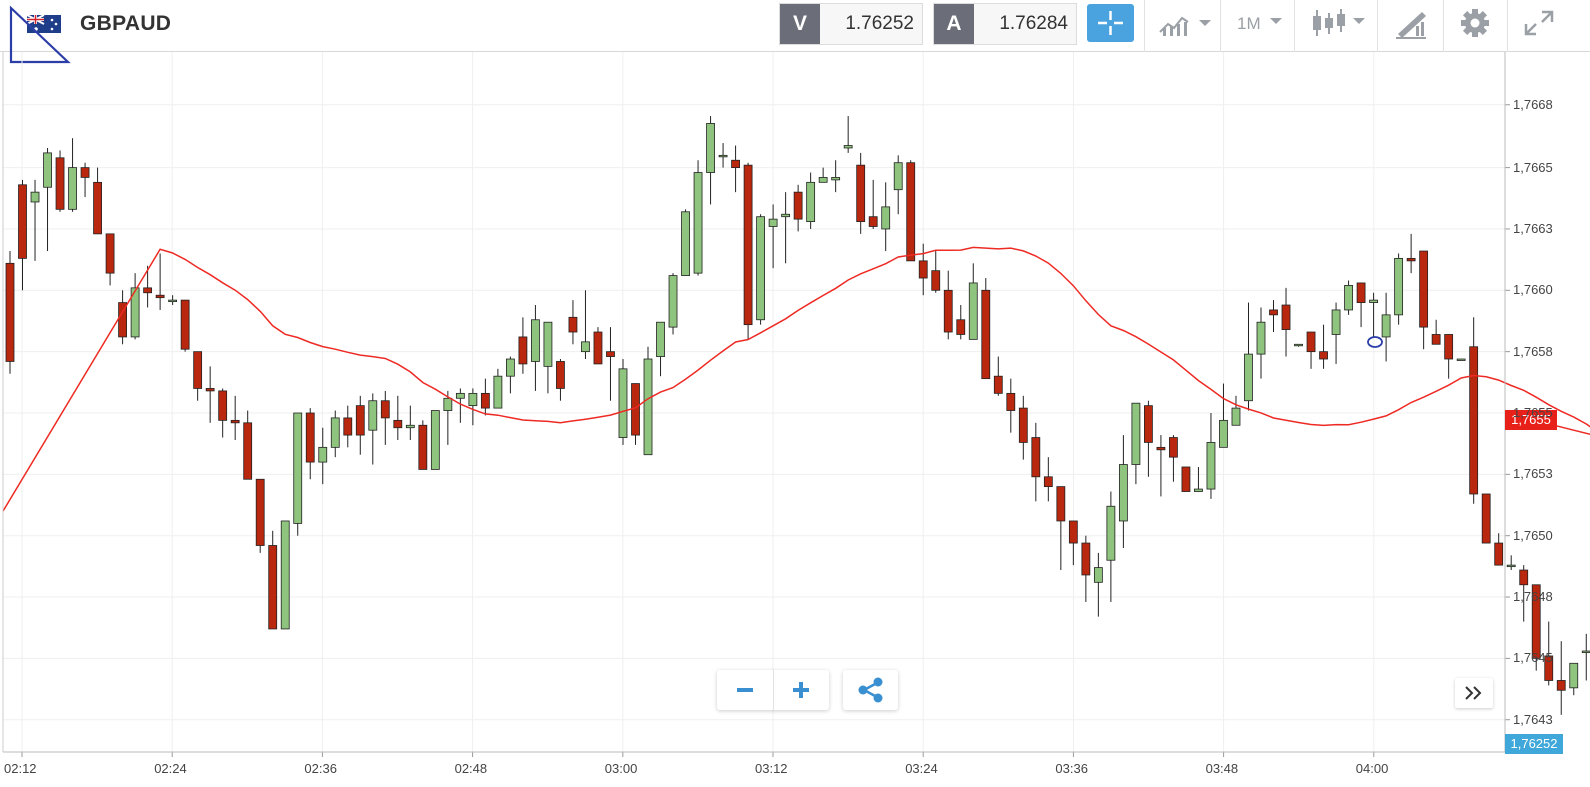 The height and width of the screenshot is (787, 1590). I want to click on draw-triangle-icon, so click(40, 35).